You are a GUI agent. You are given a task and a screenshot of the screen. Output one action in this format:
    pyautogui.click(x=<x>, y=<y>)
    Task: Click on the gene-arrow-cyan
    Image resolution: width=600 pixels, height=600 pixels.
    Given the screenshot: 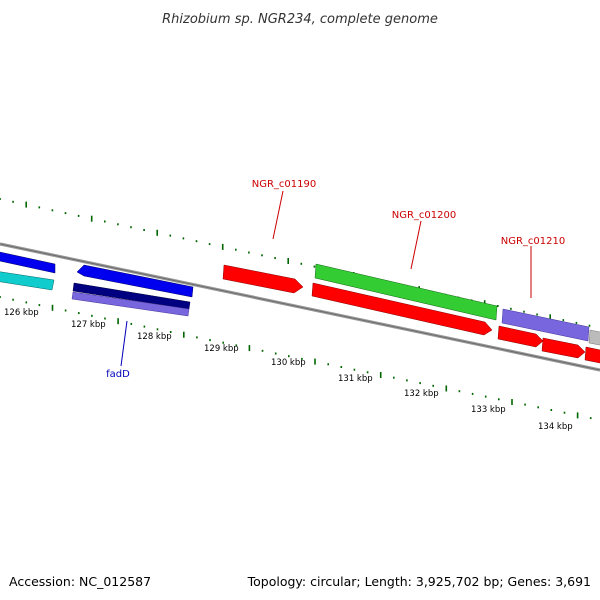 What is the action you would take?
    pyautogui.click(x=27, y=281)
    